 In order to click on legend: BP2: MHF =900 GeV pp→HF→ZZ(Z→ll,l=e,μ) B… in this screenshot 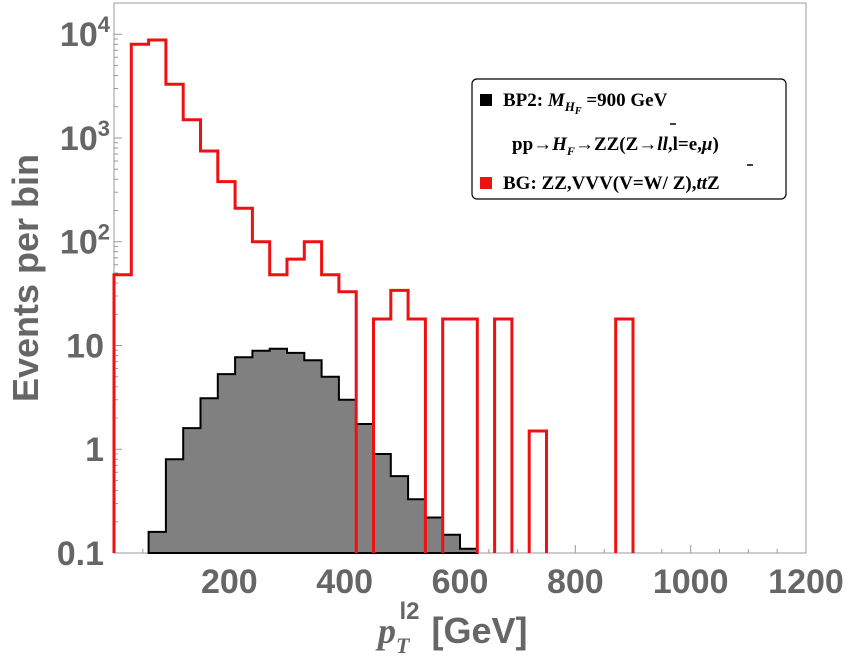, I will do `click(629, 139)`.